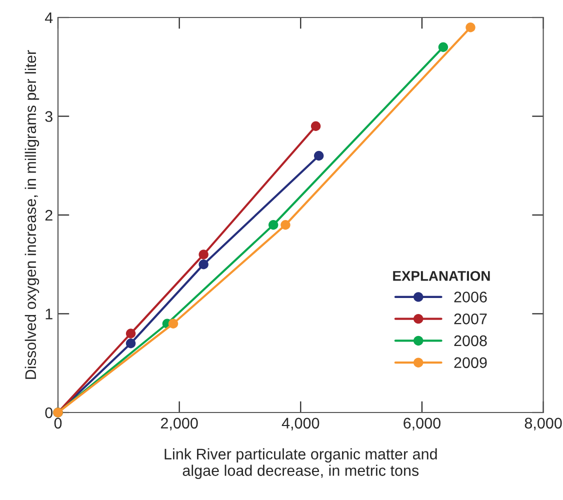  What do you see at coordinates (543, 424) in the screenshot?
I see `x-tick-label: 8,000` at bounding box center [543, 424].